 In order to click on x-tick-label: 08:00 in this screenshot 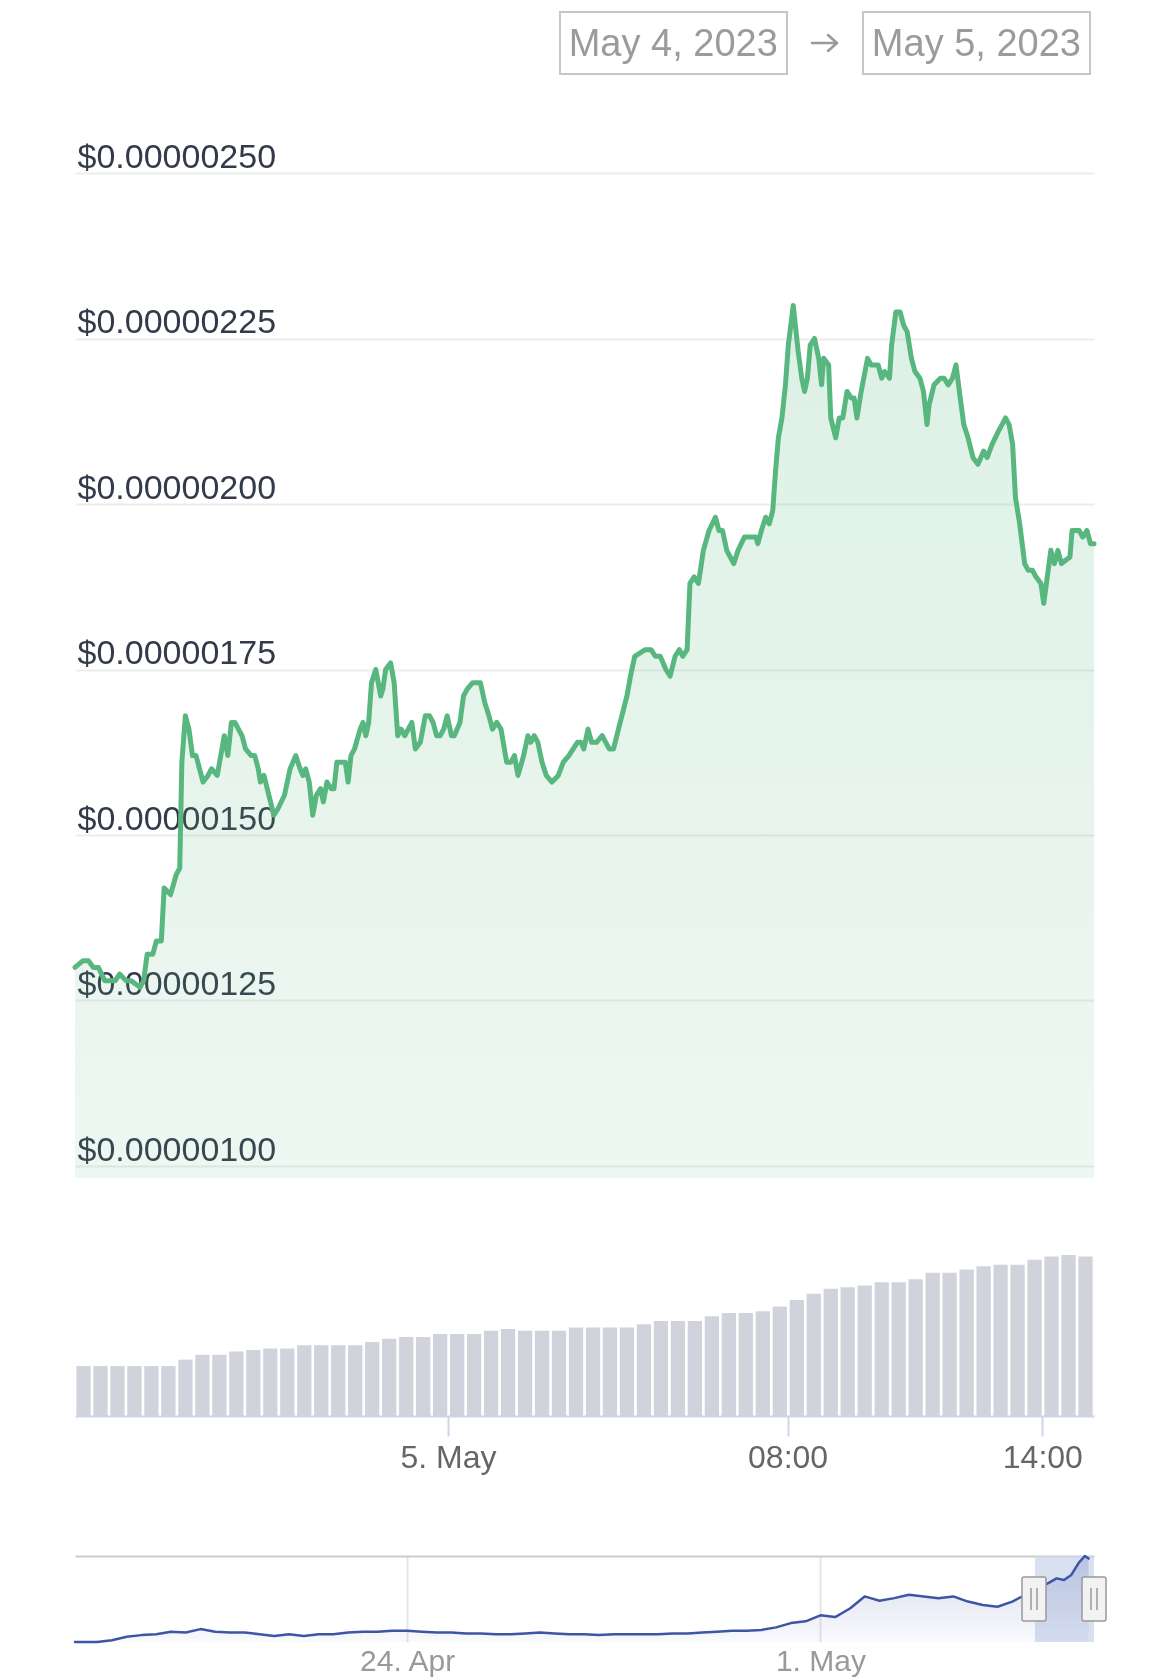, I will do `click(787, 1456)`.